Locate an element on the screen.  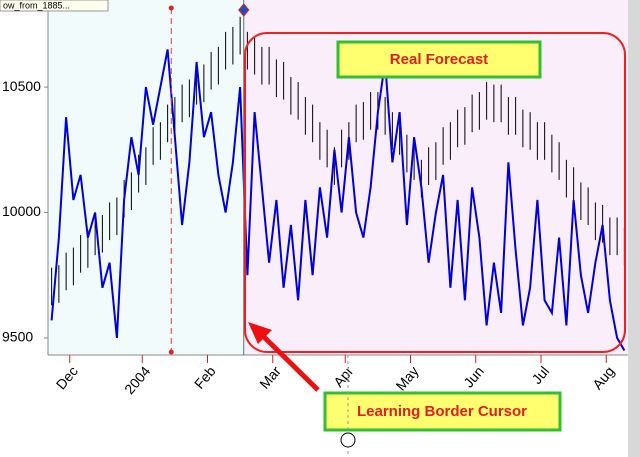
clock-icon is located at coordinates (348, 440).